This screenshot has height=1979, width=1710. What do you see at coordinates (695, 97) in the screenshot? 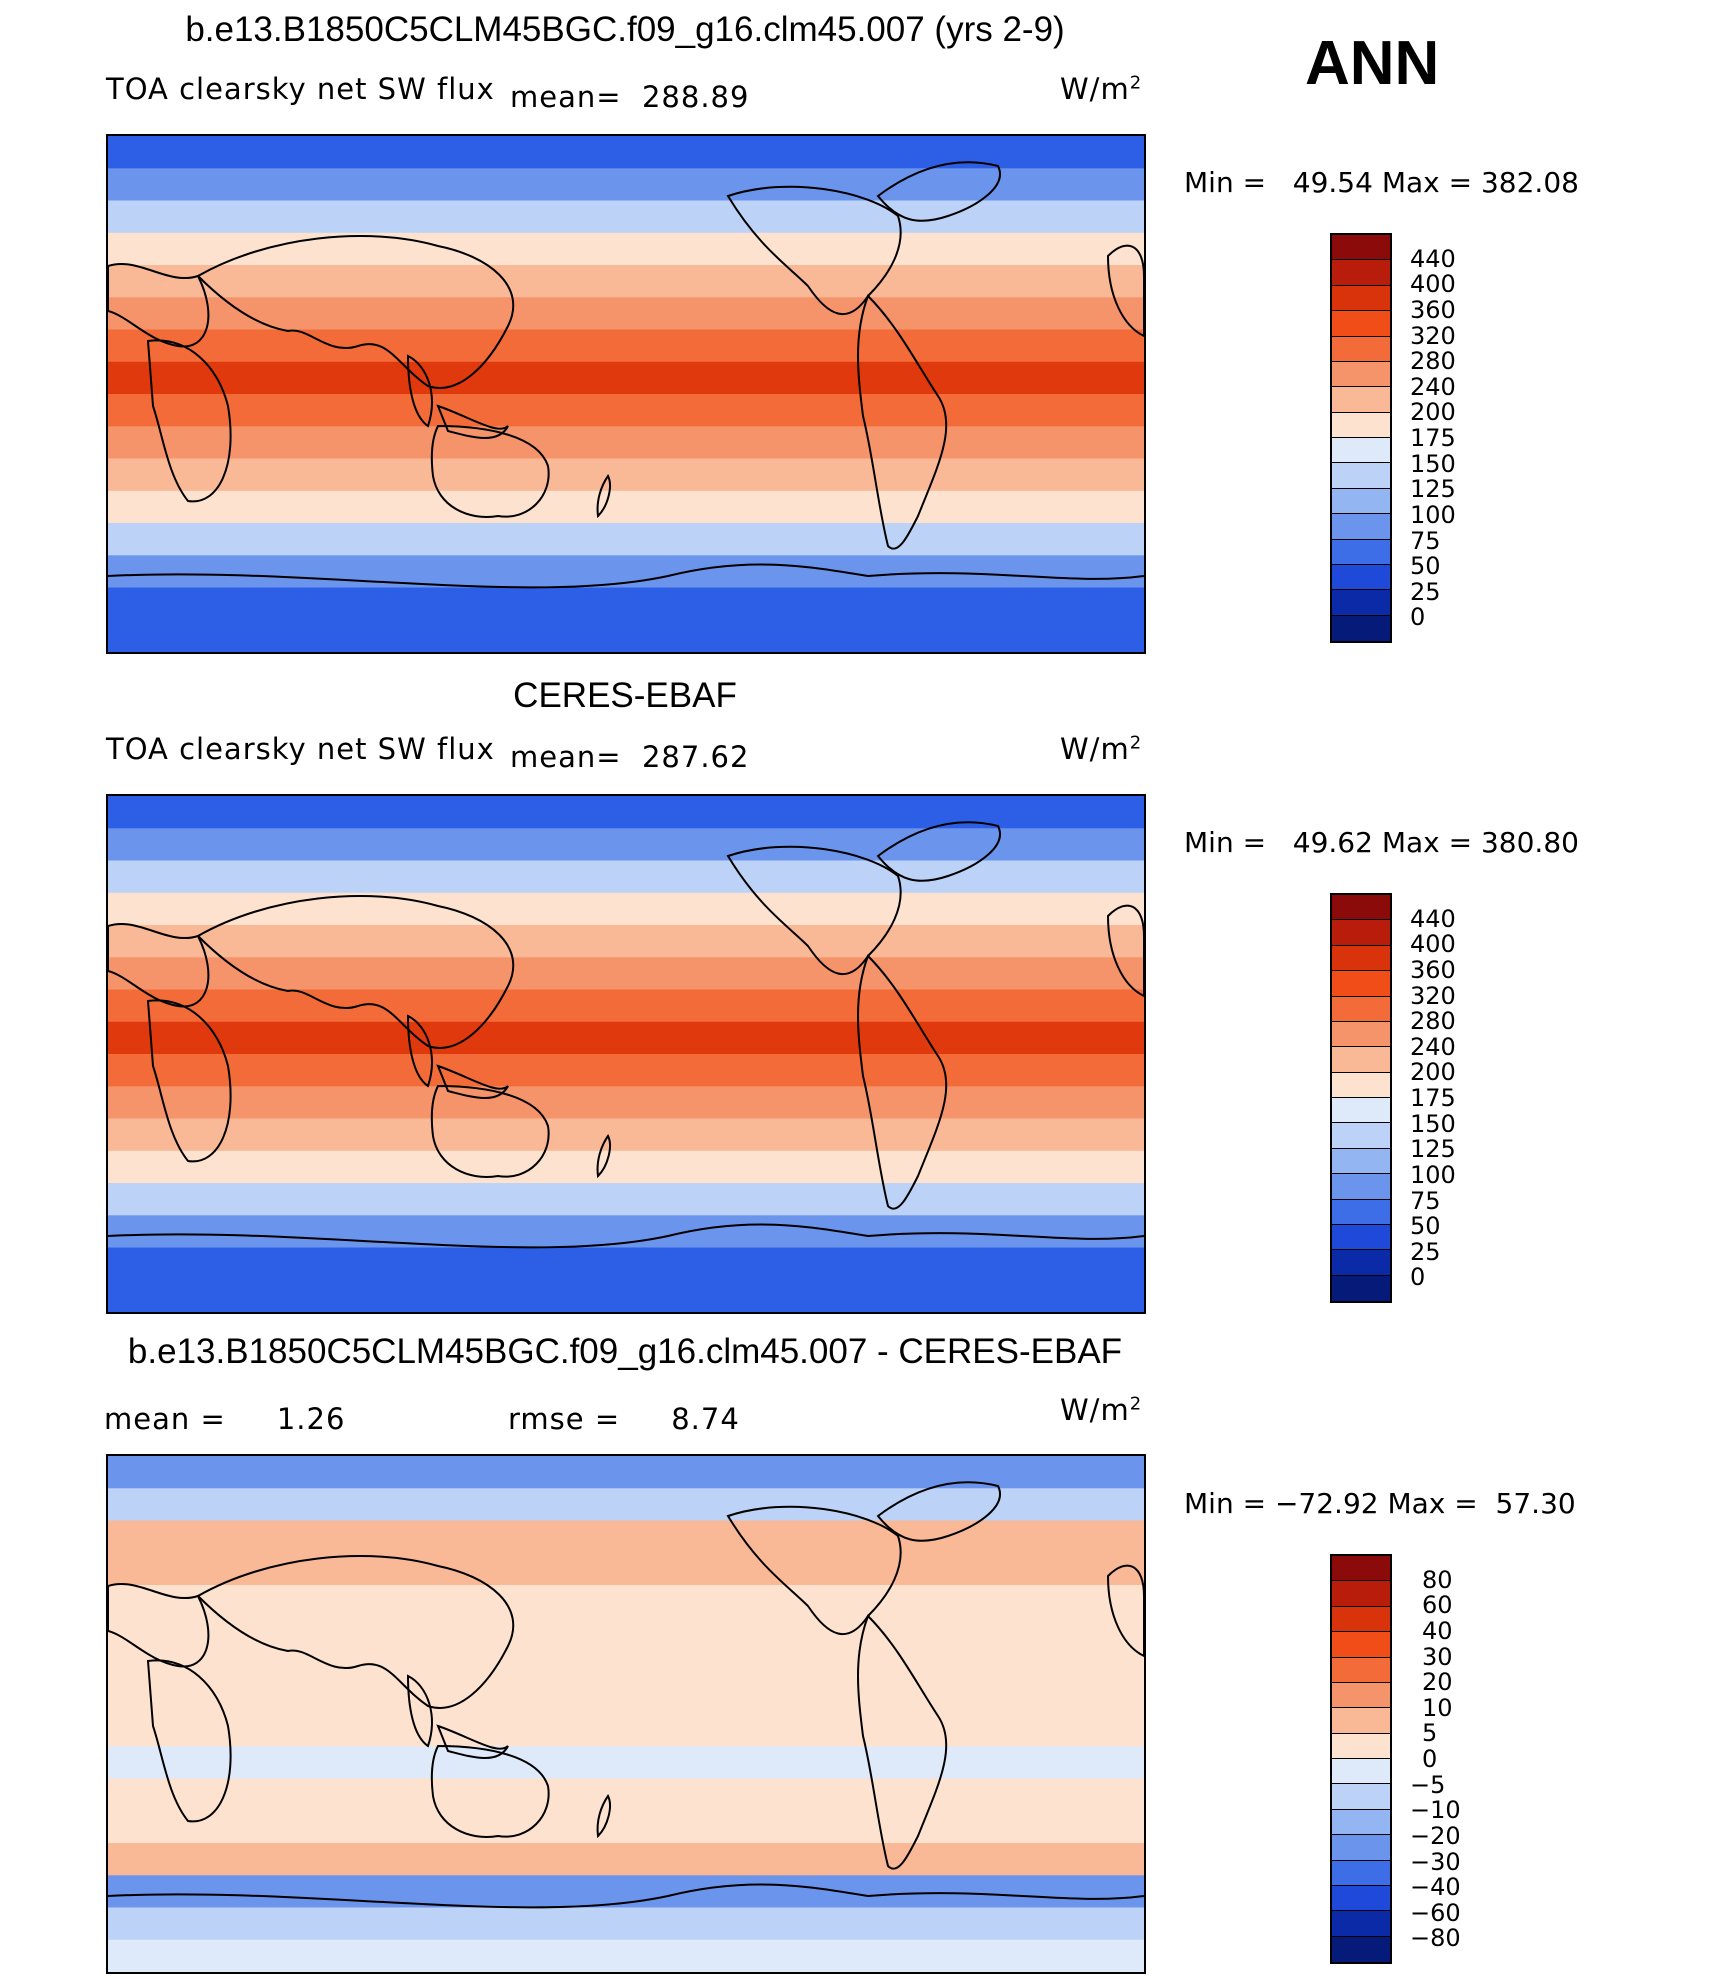
I see `panel1-mean-value: 288.89` at bounding box center [695, 97].